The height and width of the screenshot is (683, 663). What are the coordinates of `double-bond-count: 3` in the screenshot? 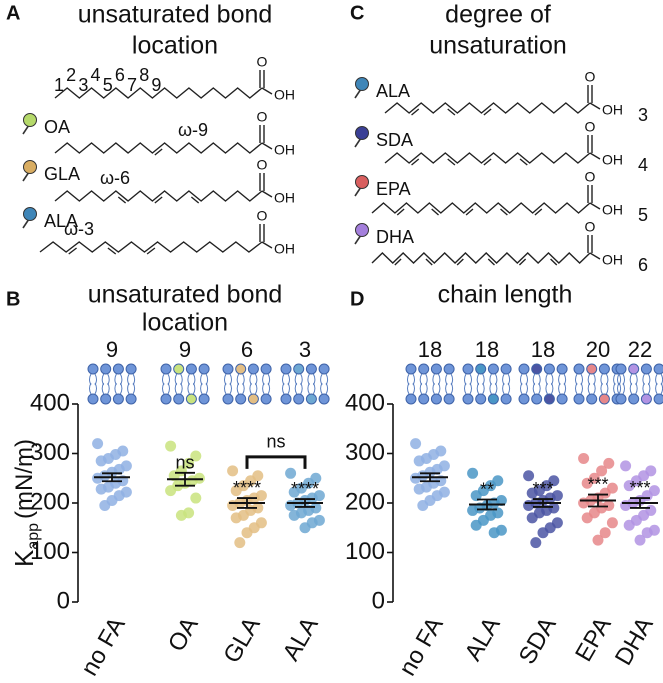 It's located at (643, 115).